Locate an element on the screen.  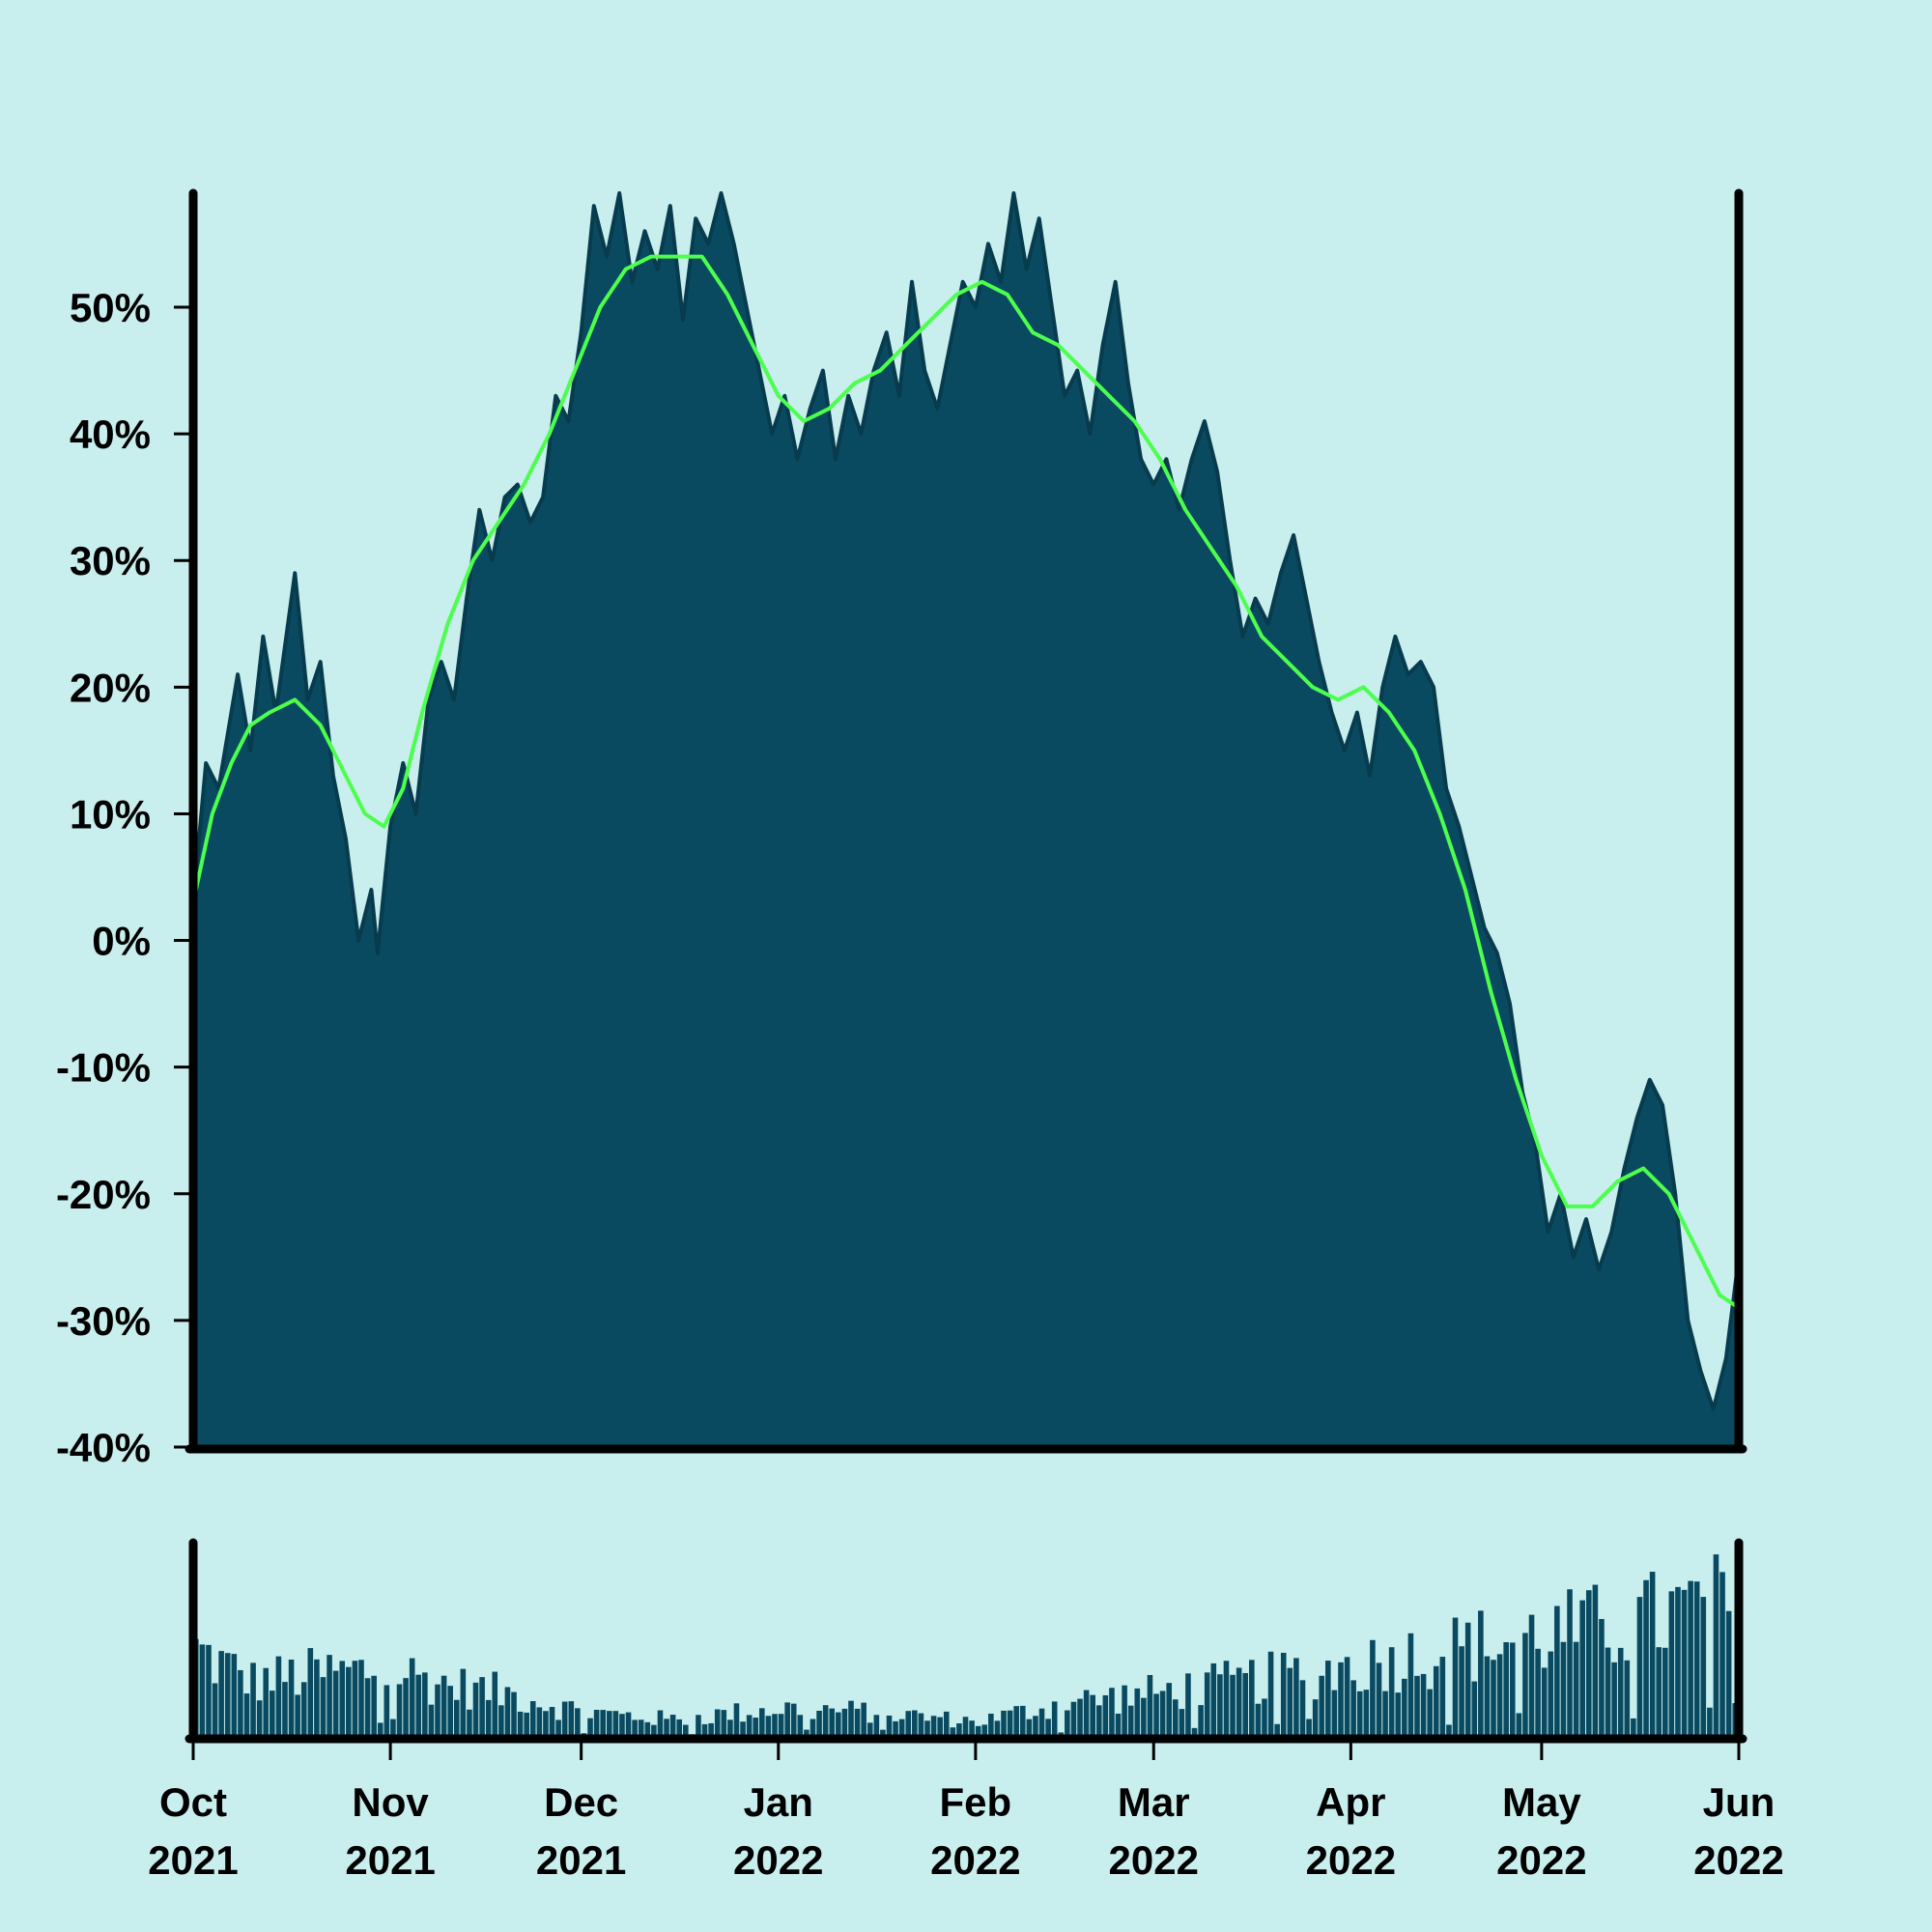
y-tick-label: 50% is located at coordinates (110, 307).